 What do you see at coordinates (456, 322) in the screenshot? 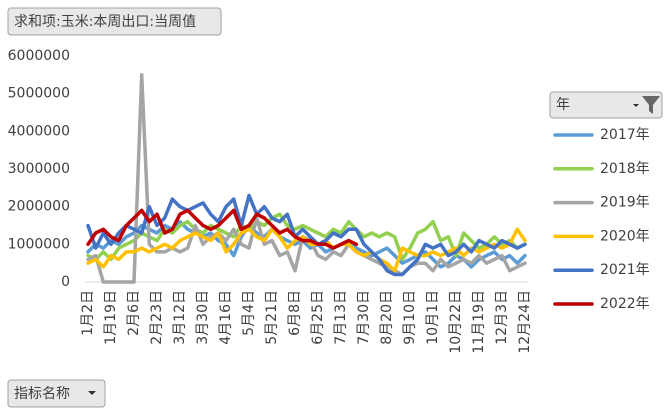
I see `x-tick-label: 10月22日` at bounding box center [456, 322].